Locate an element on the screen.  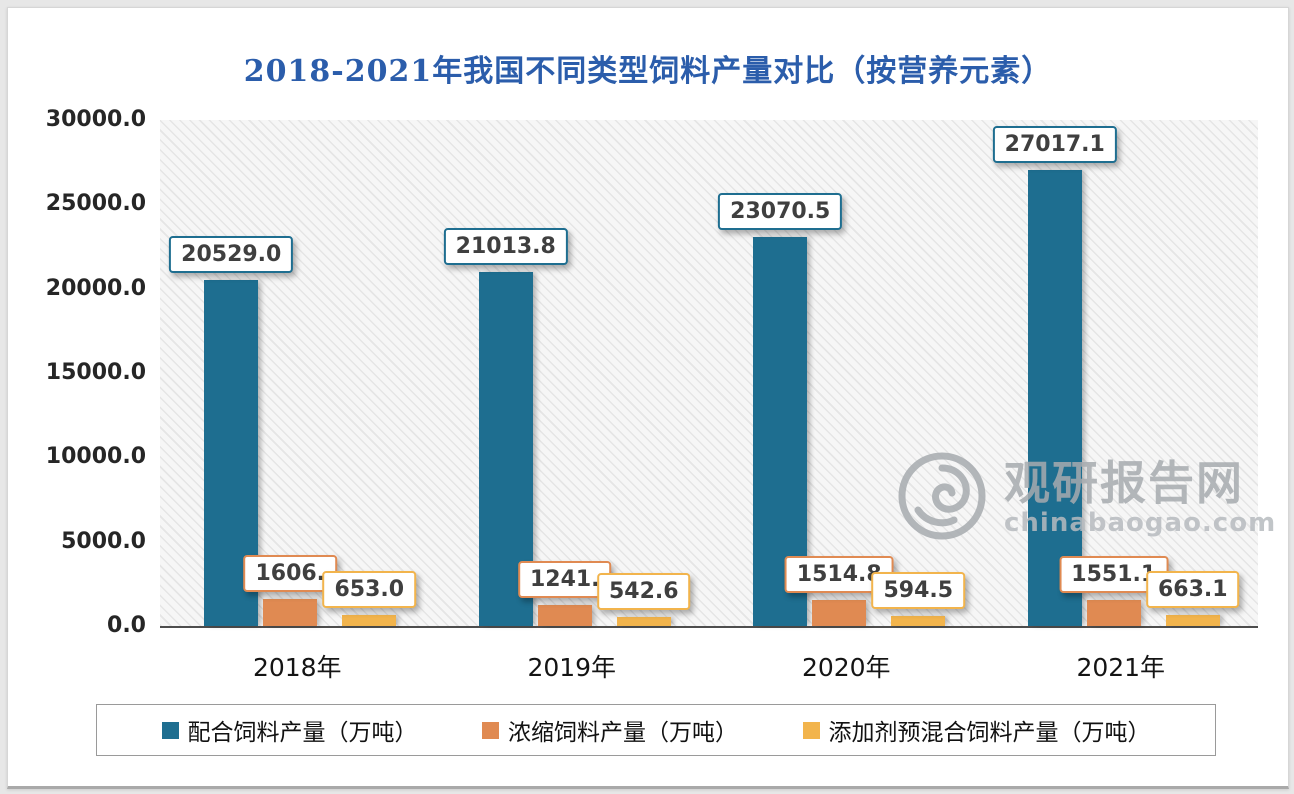
legend-item: 浓缩饲料产量（万吨） is located at coordinates (610, 730).